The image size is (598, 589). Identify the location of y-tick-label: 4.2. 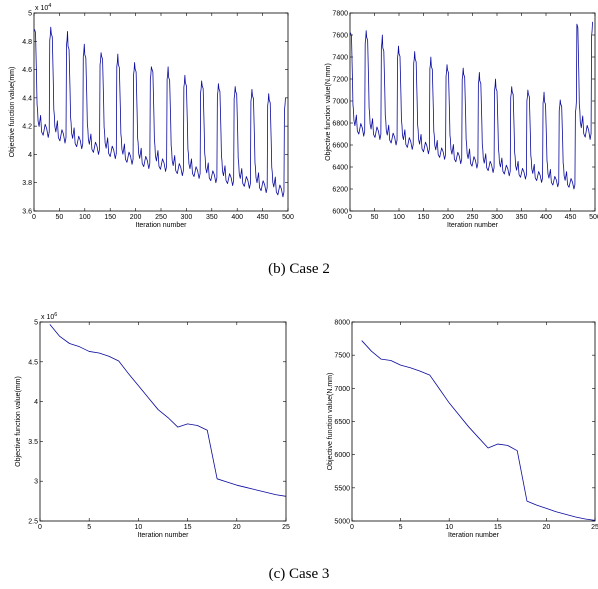
(27, 127).